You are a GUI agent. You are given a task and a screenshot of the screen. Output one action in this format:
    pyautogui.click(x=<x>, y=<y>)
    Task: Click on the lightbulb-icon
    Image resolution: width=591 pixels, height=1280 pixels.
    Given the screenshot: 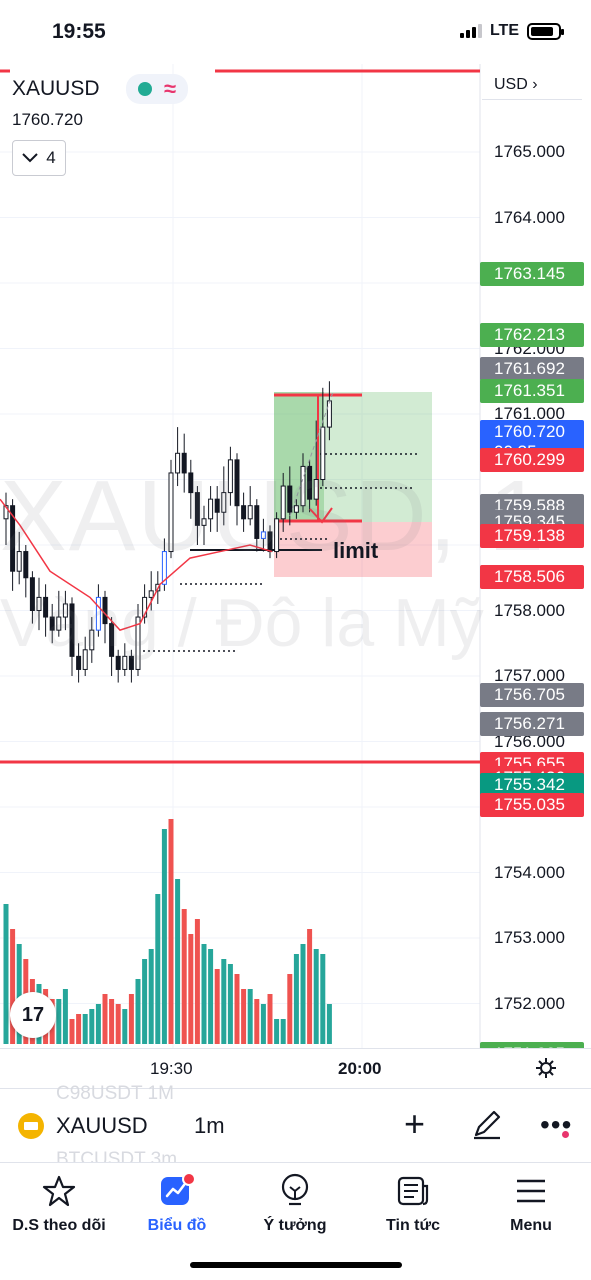 What is the action you would take?
    pyautogui.click(x=295, y=1189)
    